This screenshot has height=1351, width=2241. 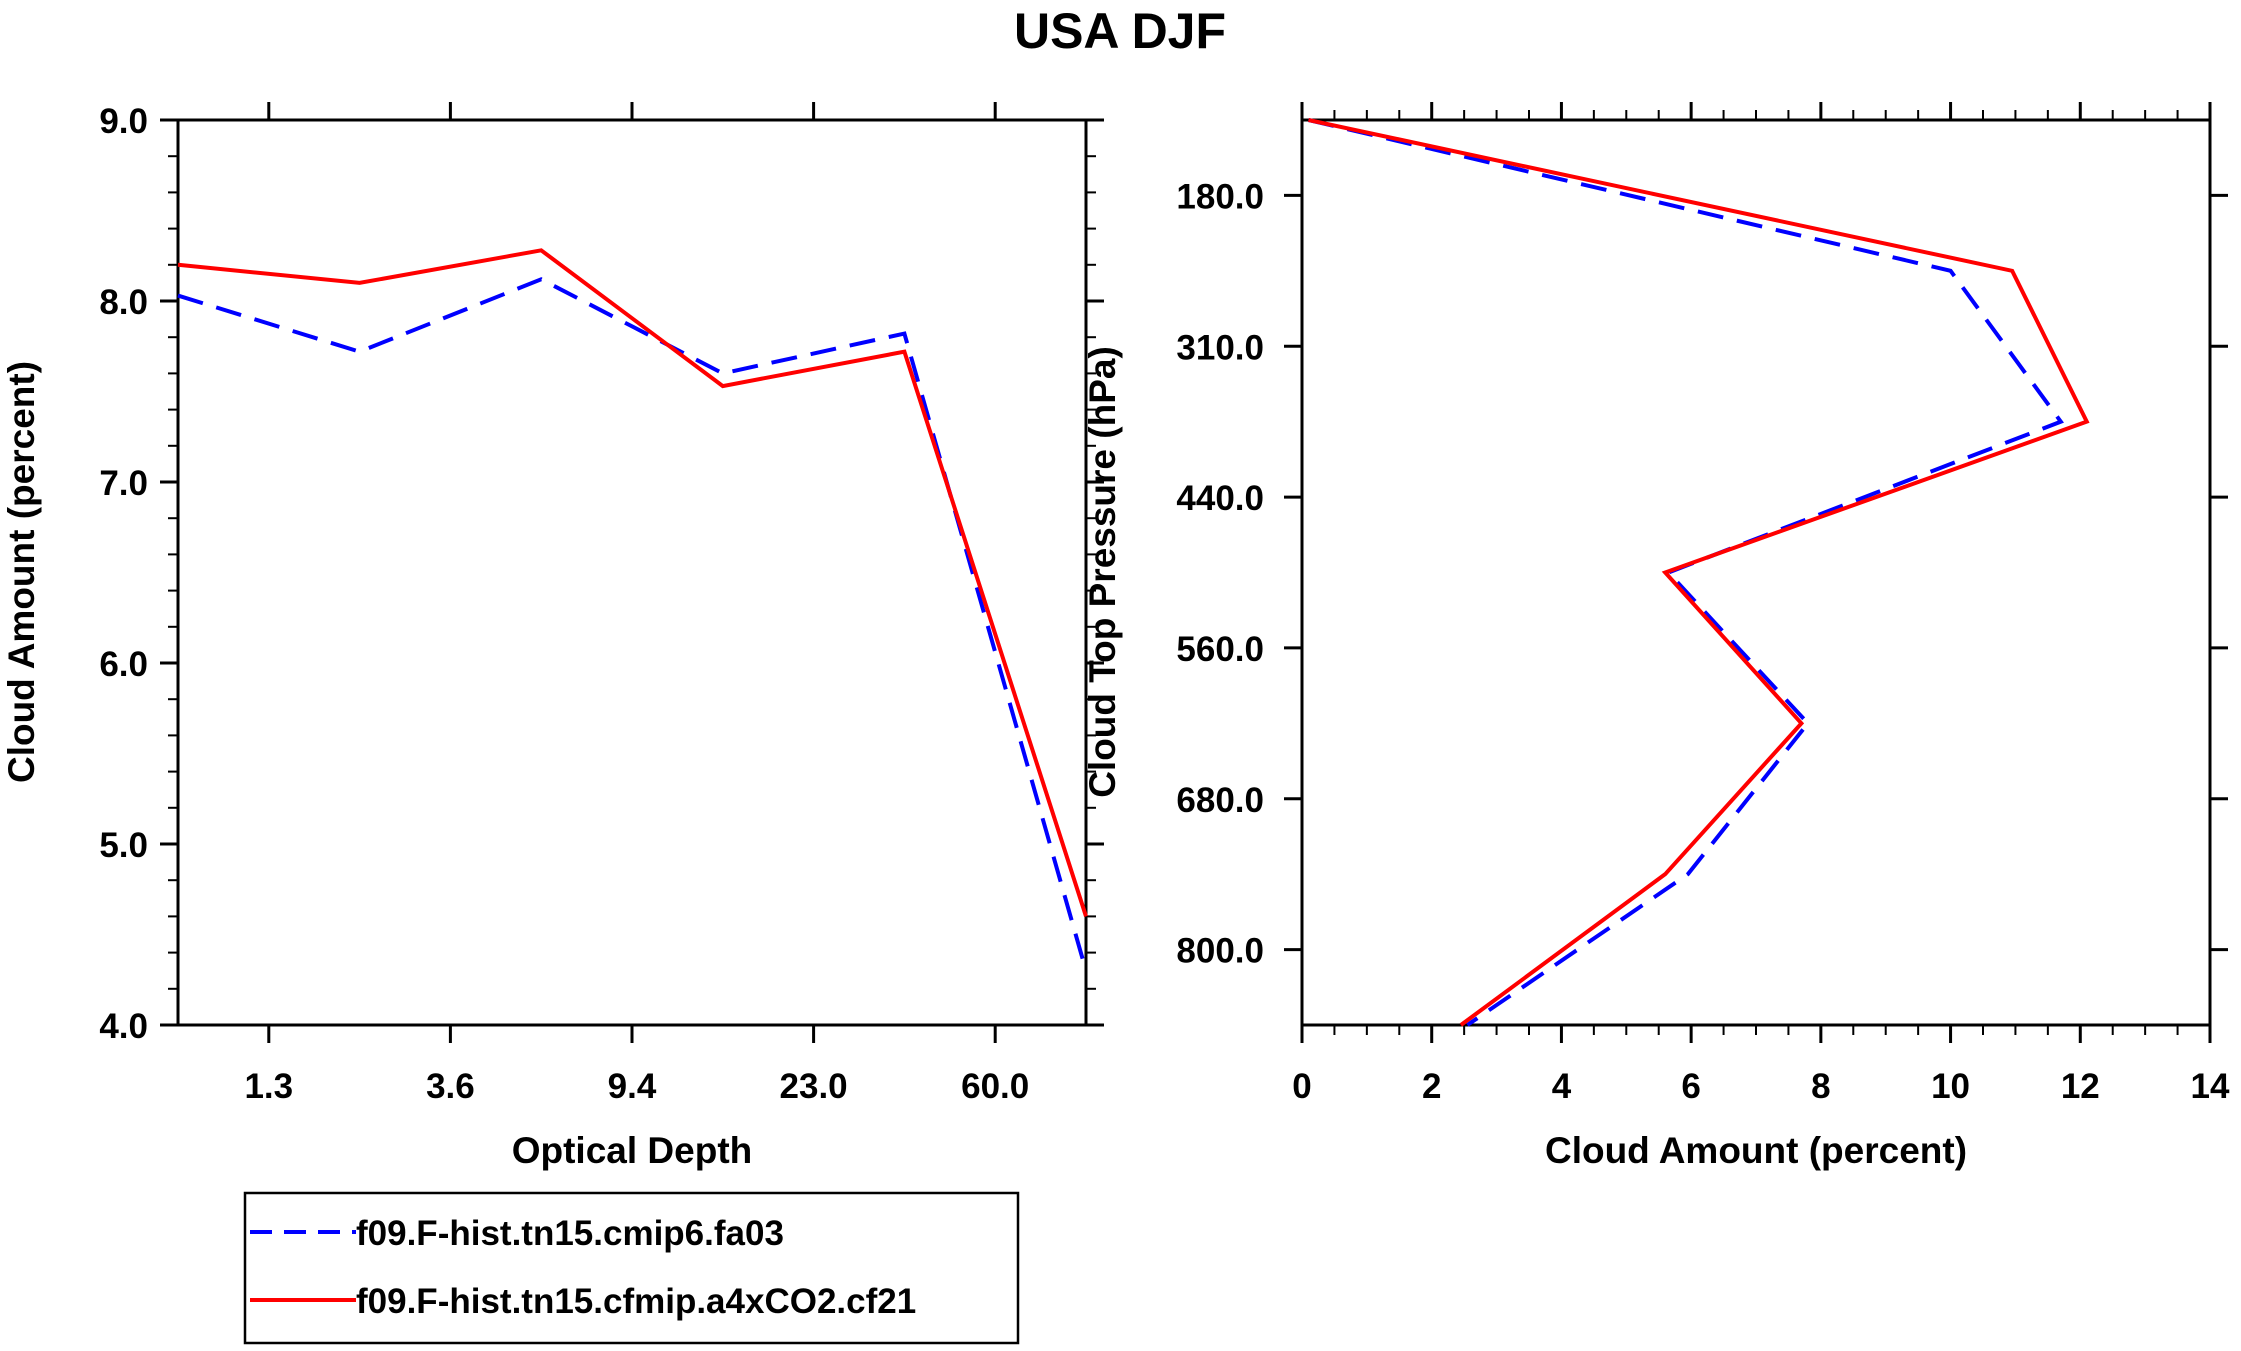 What do you see at coordinates (814, 1086) in the screenshot?
I see `optical-depth-x-tick-label: 23.0` at bounding box center [814, 1086].